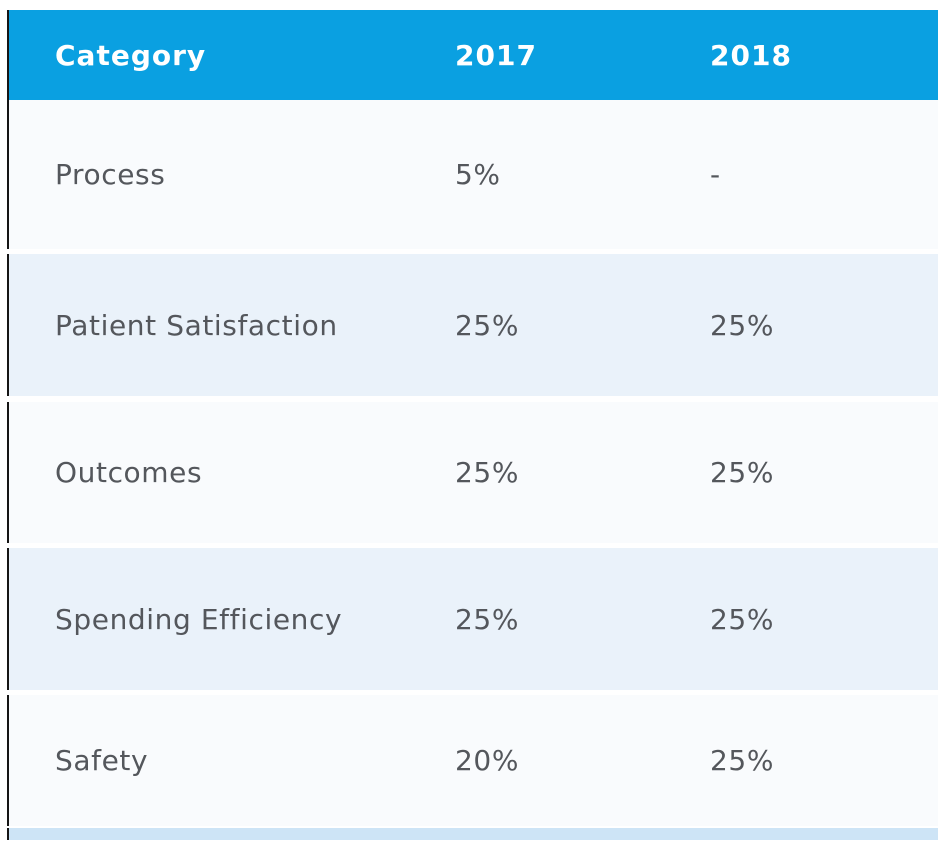 This screenshot has width=946, height=851. What do you see at coordinates (496, 55) in the screenshot?
I see `column-header-2017: 2017` at bounding box center [496, 55].